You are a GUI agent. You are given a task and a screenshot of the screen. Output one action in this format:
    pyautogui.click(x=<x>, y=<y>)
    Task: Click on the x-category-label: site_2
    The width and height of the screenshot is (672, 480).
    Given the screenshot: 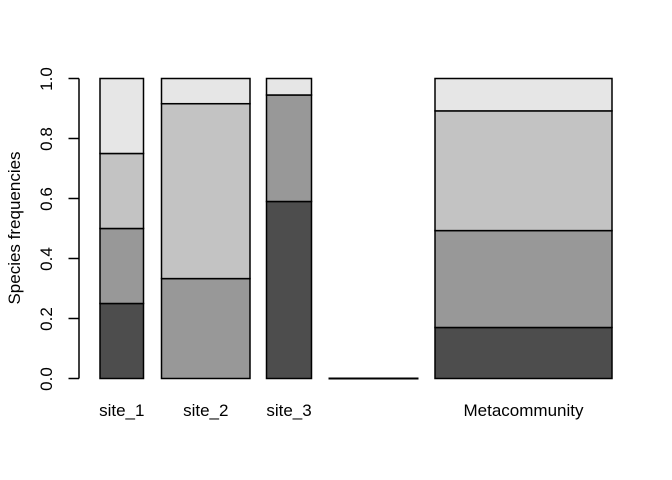 What is the action you would take?
    pyautogui.click(x=206, y=410)
    